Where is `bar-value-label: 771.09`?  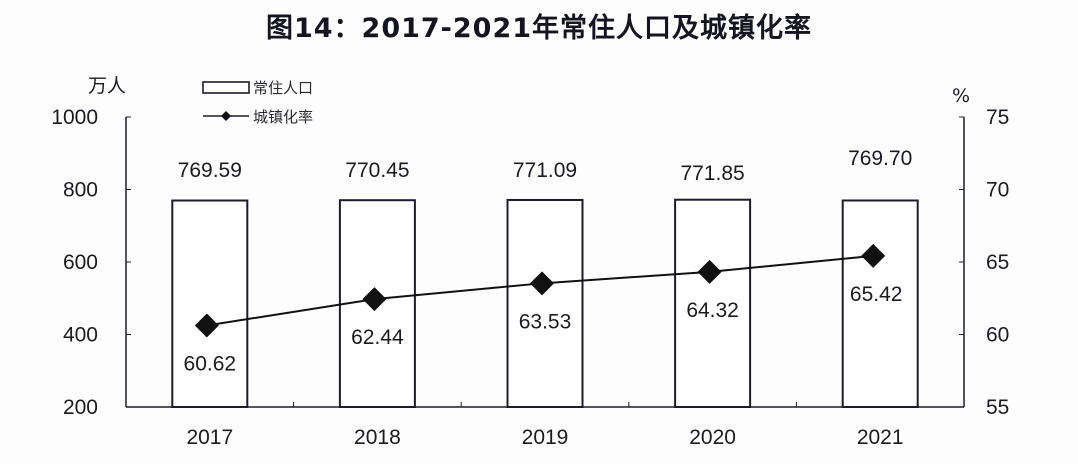 bar-value-label: 771.09 is located at coordinates (545, 170).